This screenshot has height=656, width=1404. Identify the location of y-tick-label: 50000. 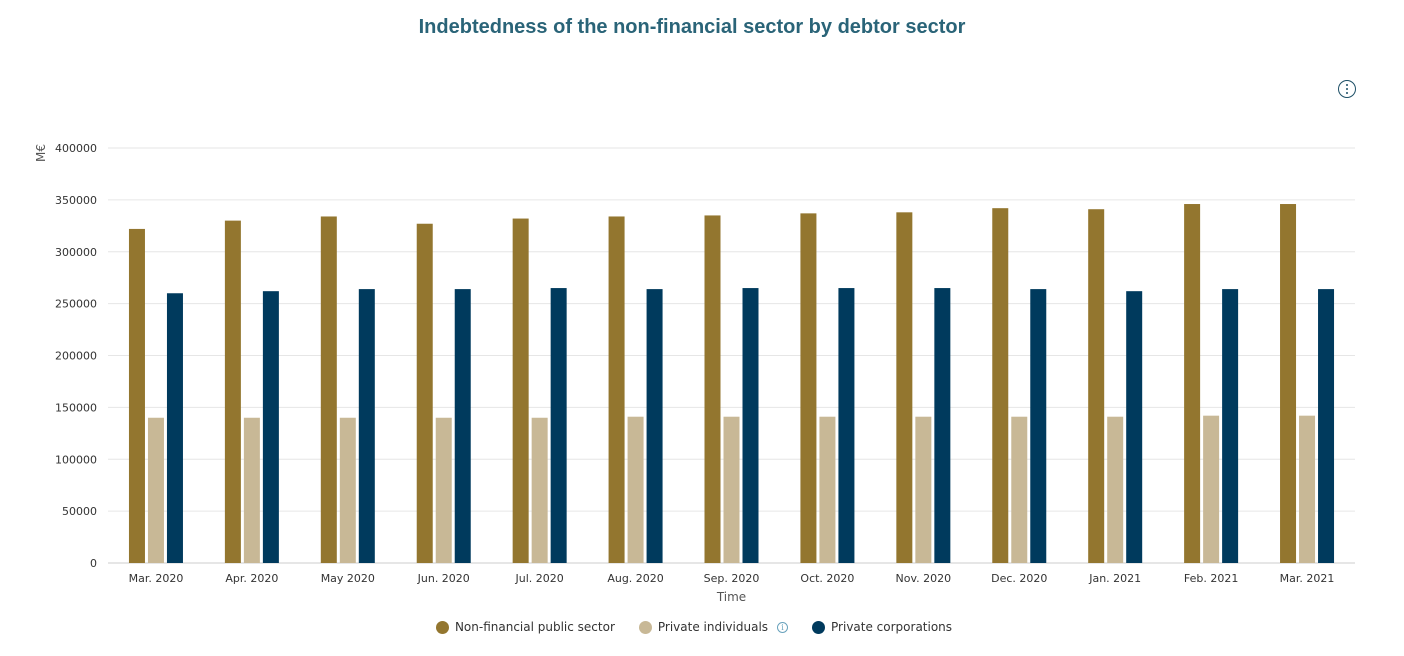
(79, 511).